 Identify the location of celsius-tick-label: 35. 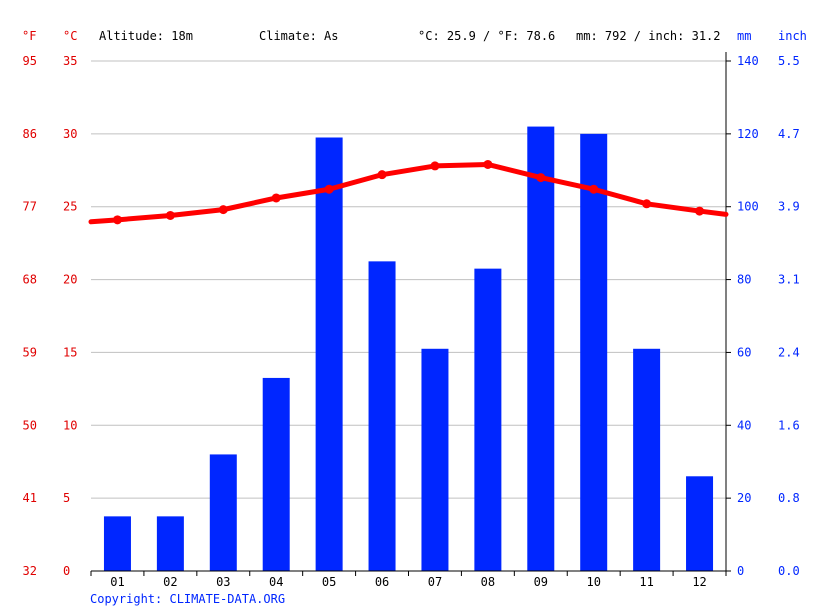
(70, 61).